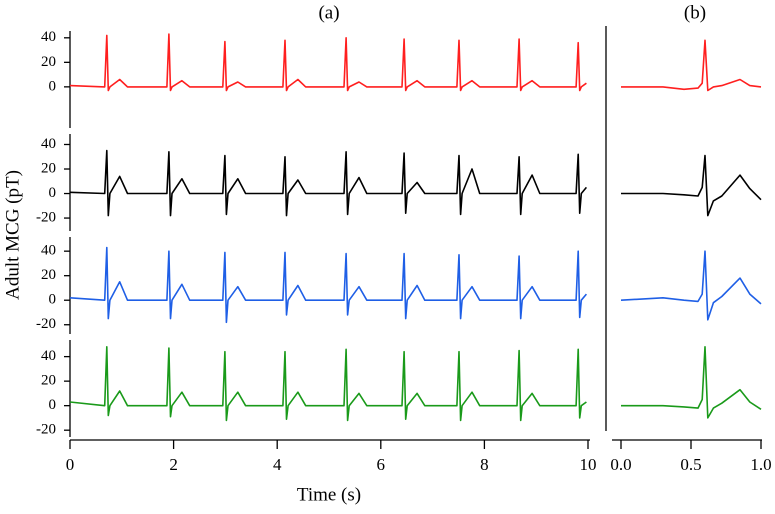  Describe the element at coordinates (173, 464) in the screenshot. I see `x-tick-label: 2` at that location.